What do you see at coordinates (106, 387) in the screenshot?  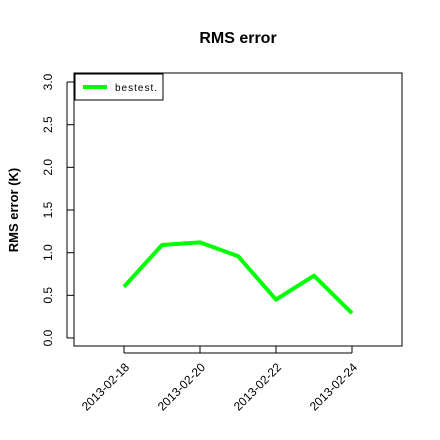 I see `x-tick-label: 2013-02-18` at bounding box center [106, 387].